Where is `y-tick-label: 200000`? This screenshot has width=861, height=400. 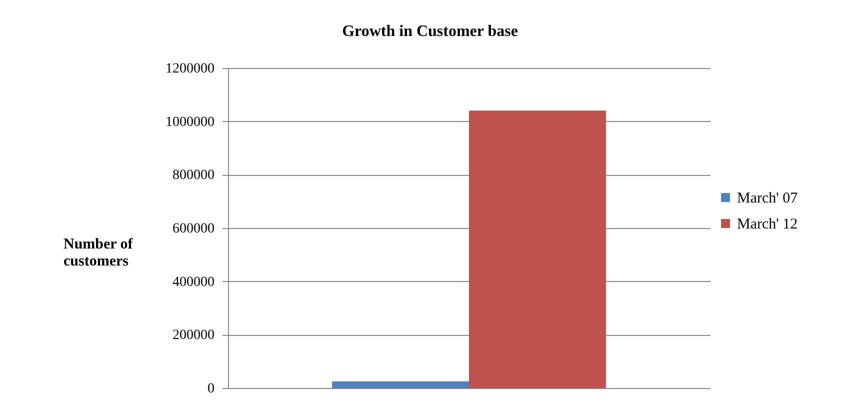
y-tick-label: 200000 is located at coordinates (193, 336).